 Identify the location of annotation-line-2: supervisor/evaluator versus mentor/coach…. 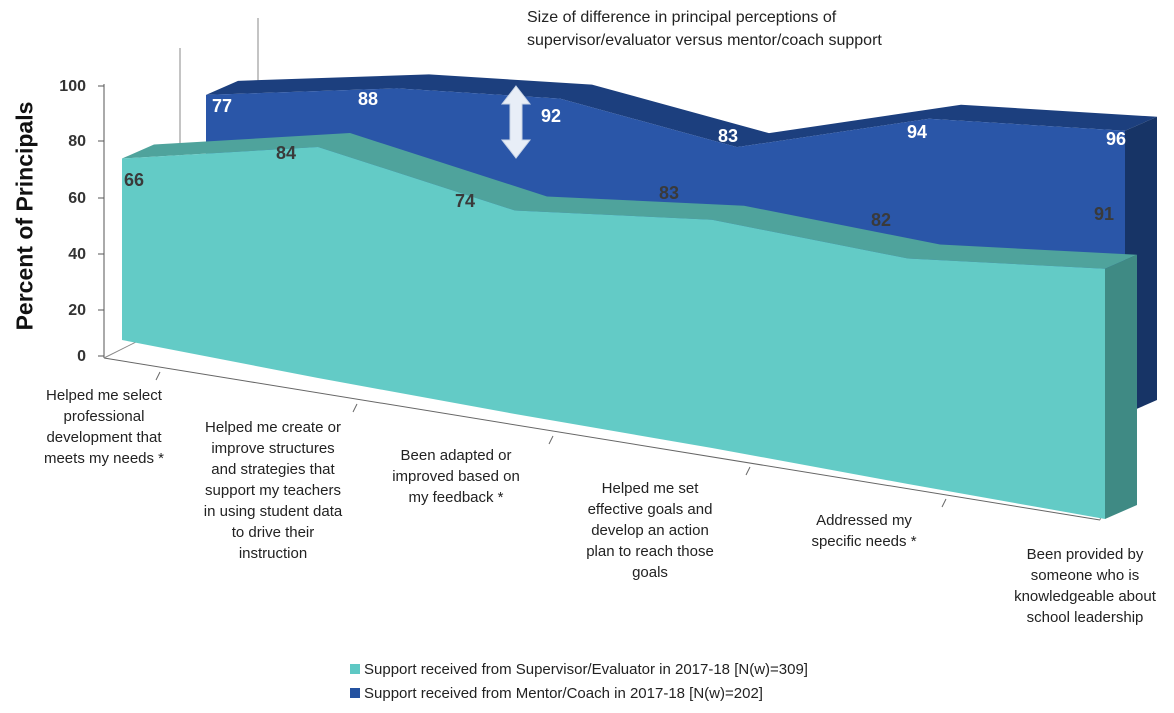
(704, 40).